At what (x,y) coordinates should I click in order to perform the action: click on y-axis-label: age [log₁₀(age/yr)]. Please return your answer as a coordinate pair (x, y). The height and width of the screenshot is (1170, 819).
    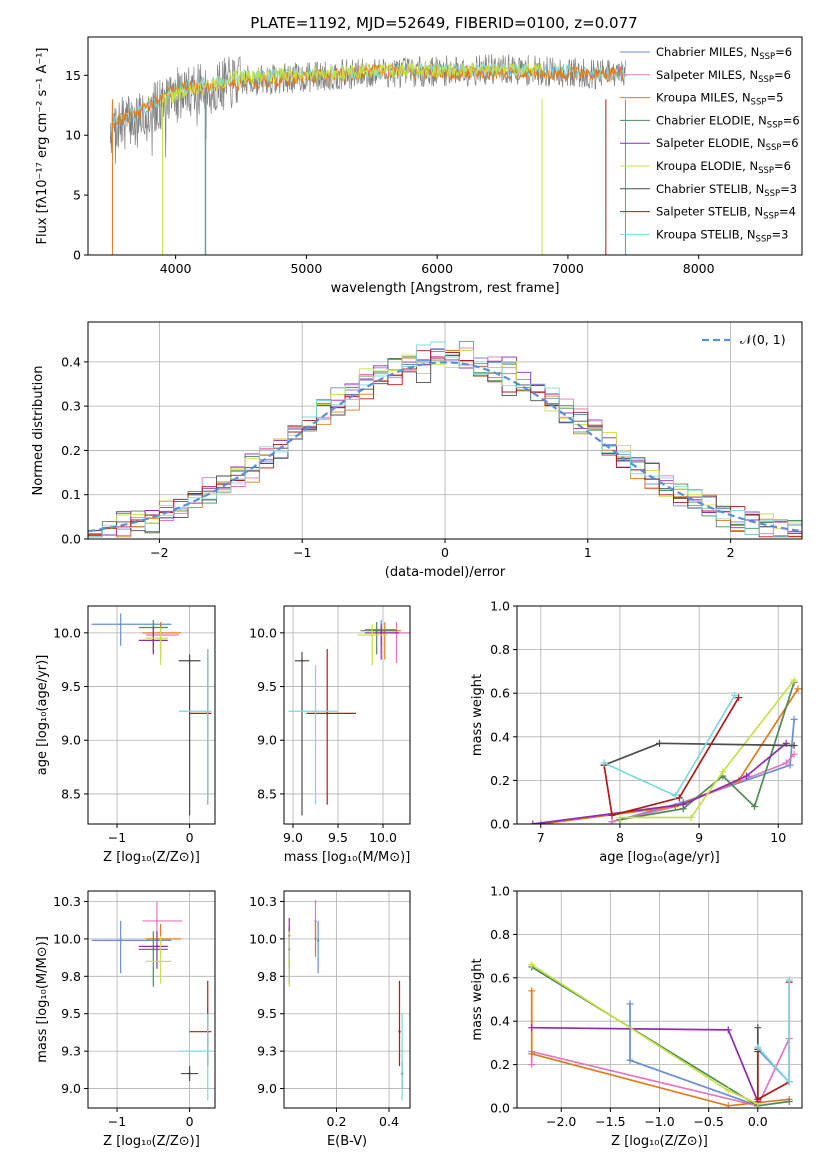
    Looking at the image, I should click on (42, 715).